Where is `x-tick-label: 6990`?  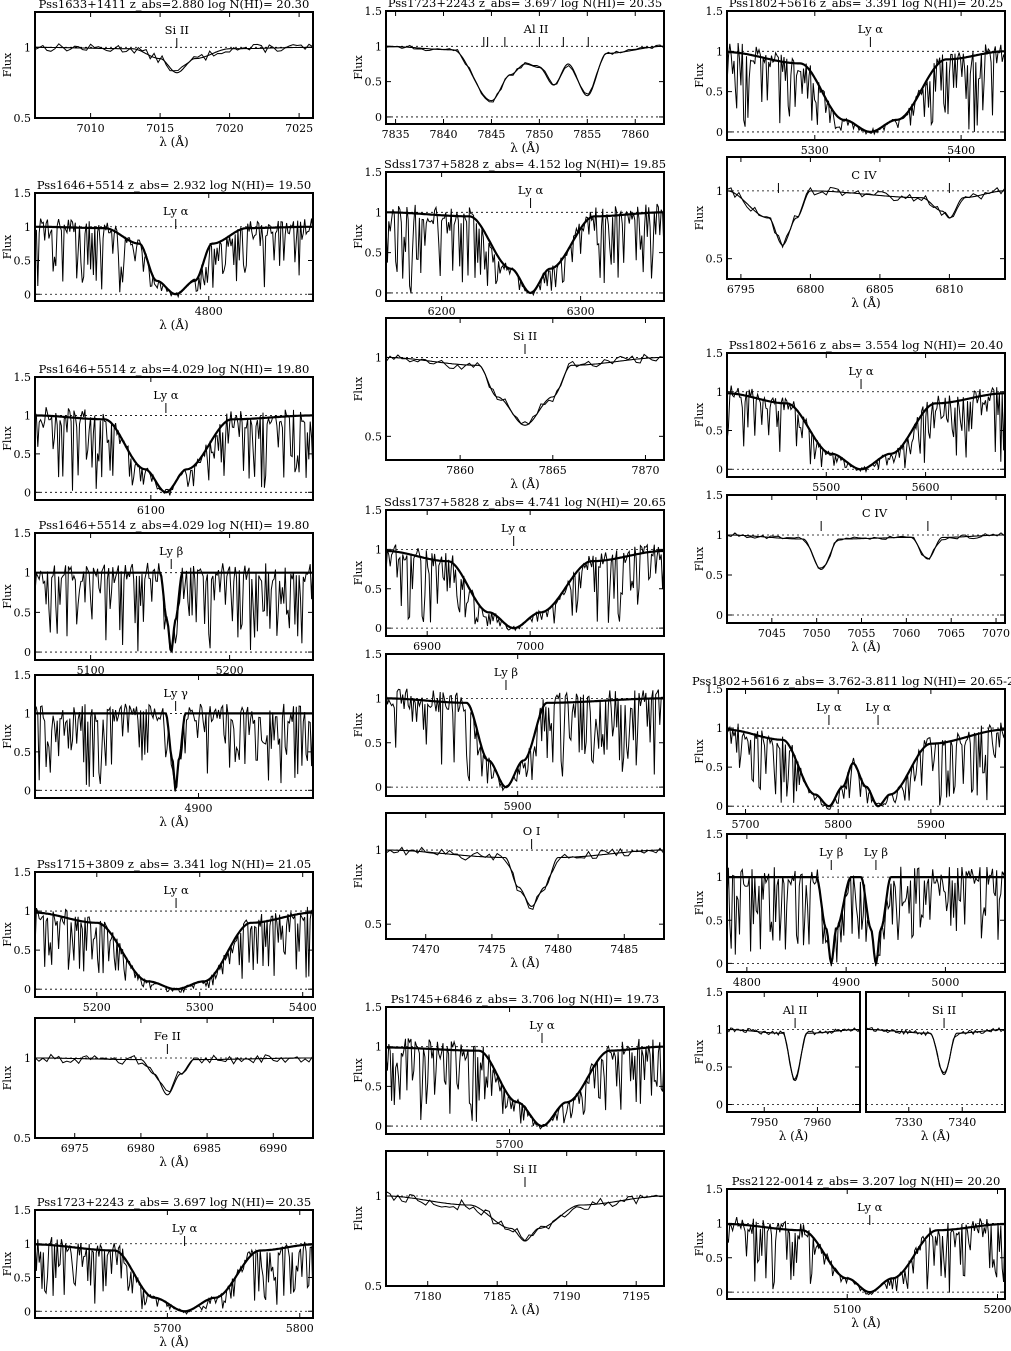
x-tick-label: 6990 is located at coordinates (273, 1148).